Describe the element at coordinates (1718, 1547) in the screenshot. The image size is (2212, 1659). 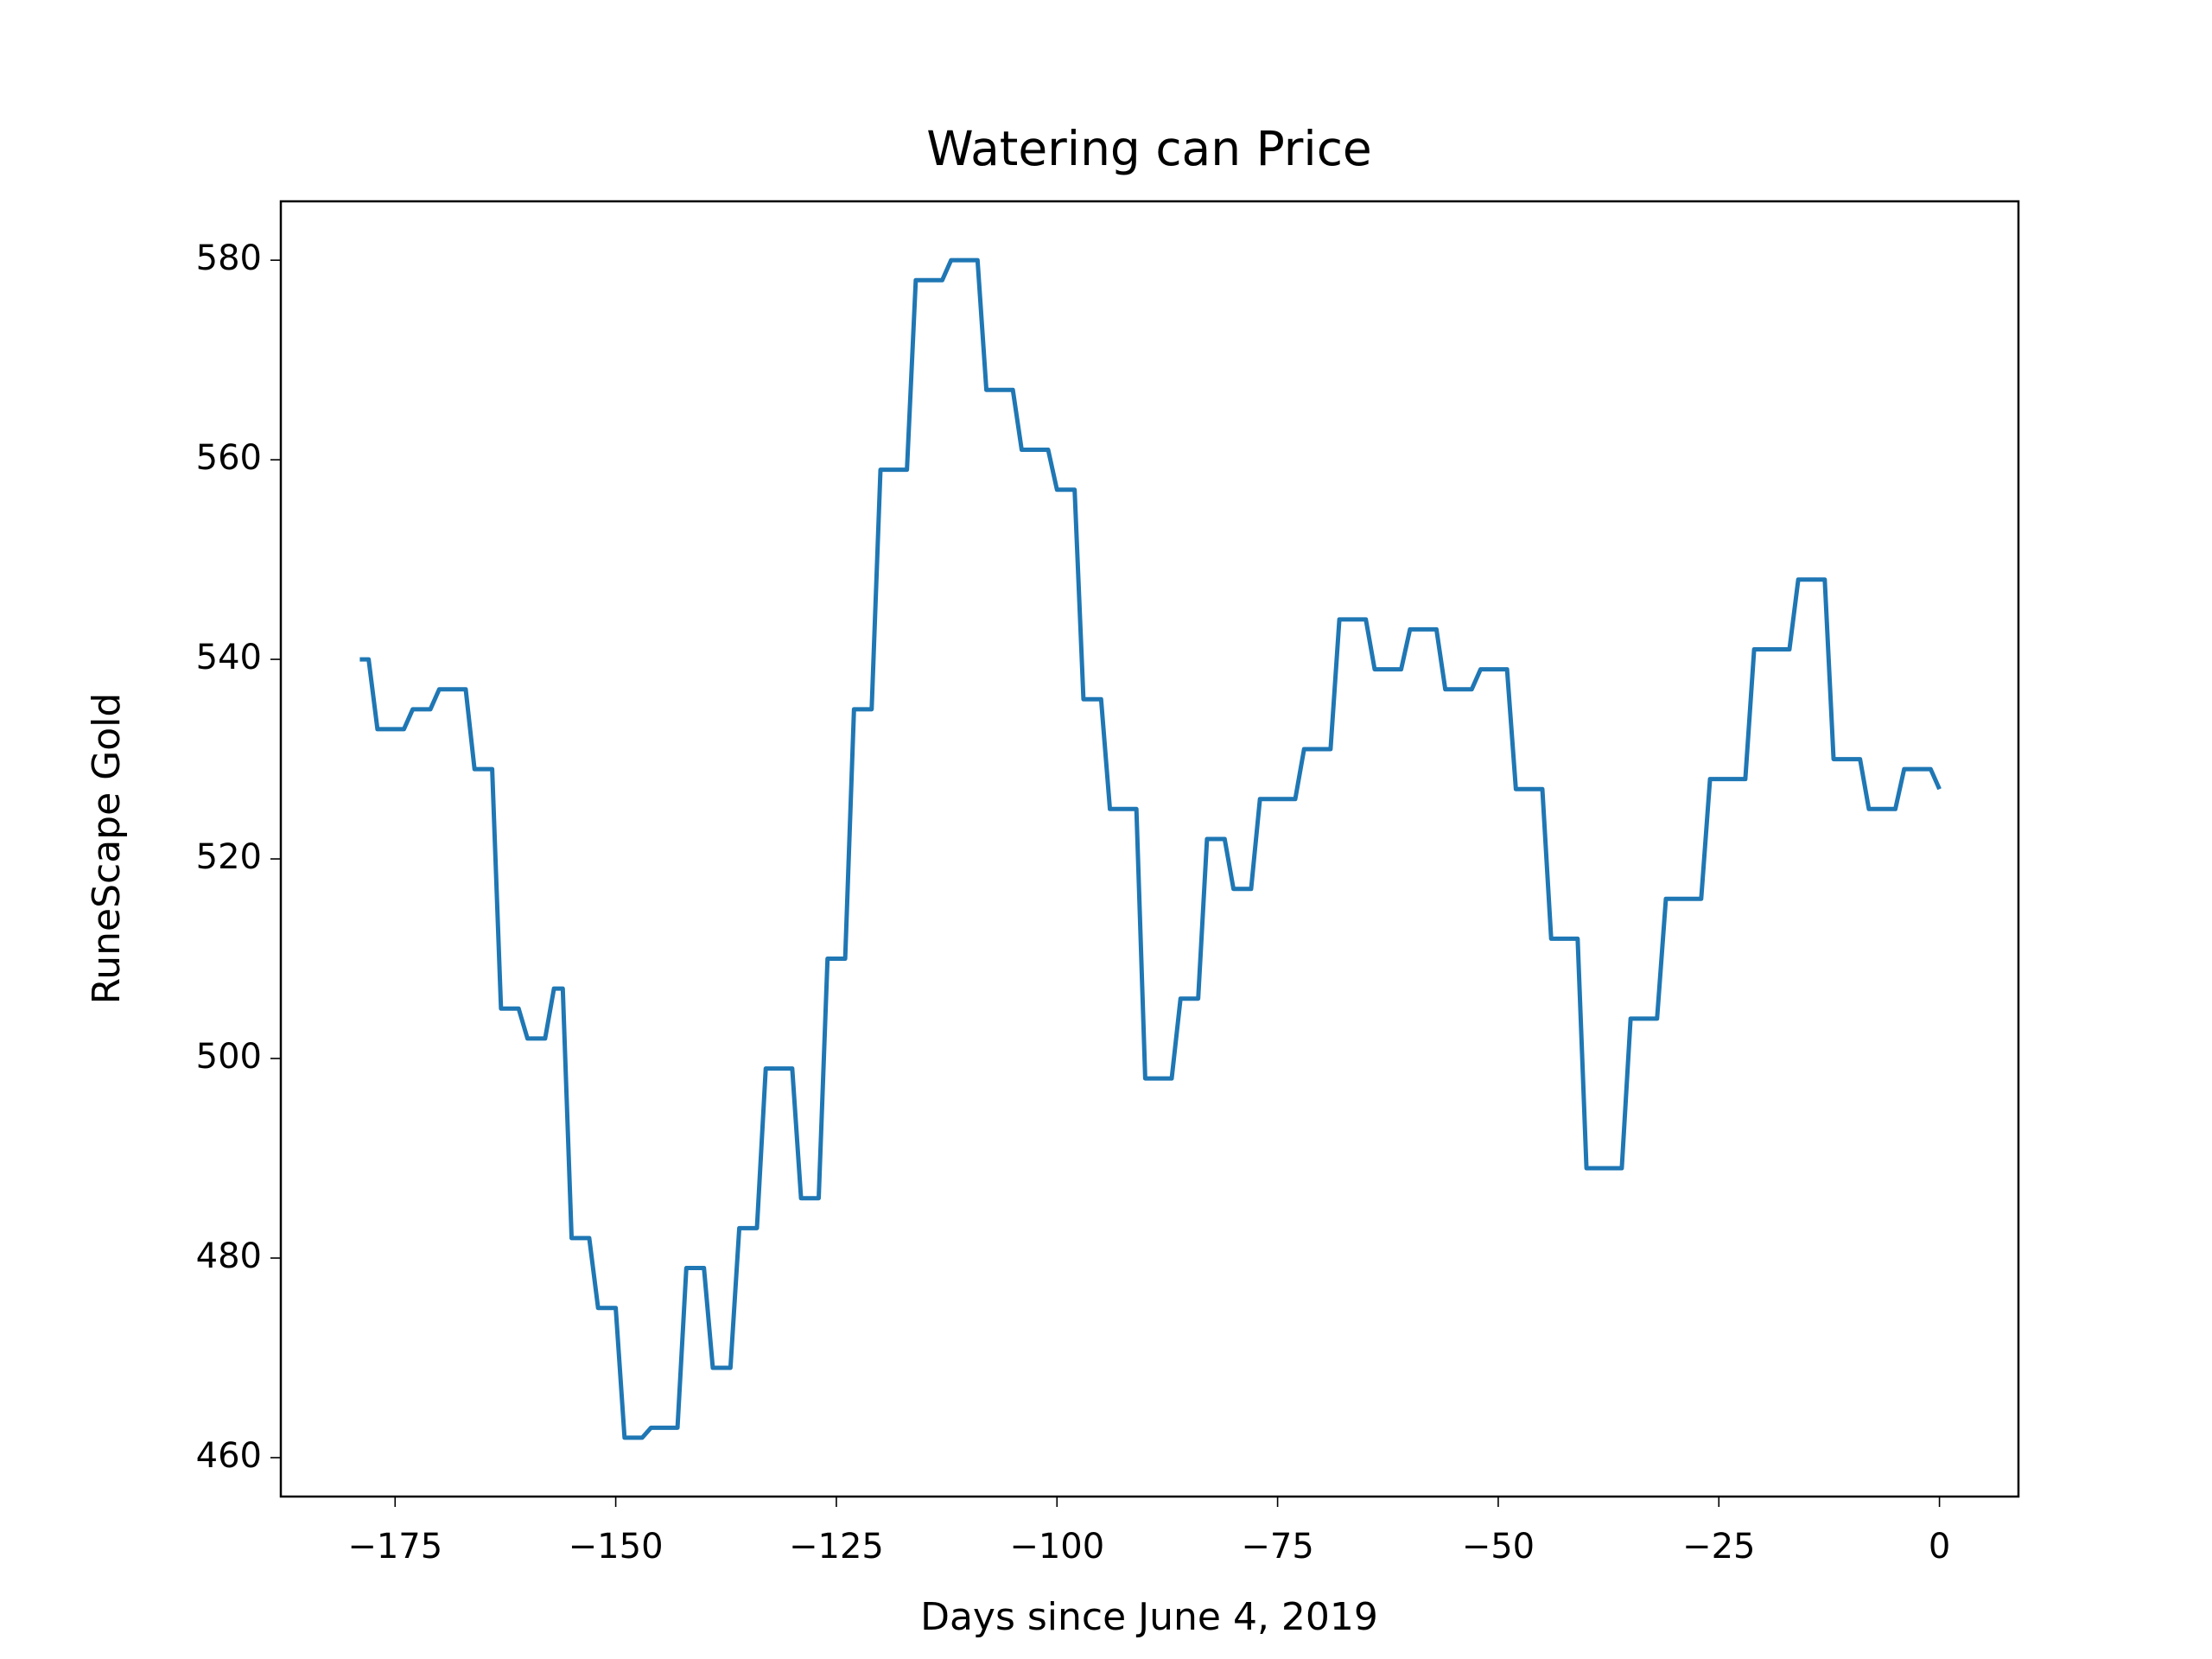
I see `x-tick-label: −25` at that location.